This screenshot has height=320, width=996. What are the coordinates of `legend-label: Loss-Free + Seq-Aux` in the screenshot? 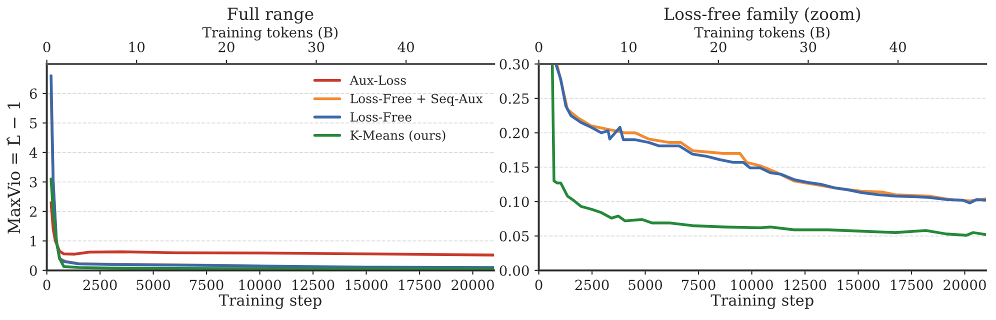 It's located at (416, 100).